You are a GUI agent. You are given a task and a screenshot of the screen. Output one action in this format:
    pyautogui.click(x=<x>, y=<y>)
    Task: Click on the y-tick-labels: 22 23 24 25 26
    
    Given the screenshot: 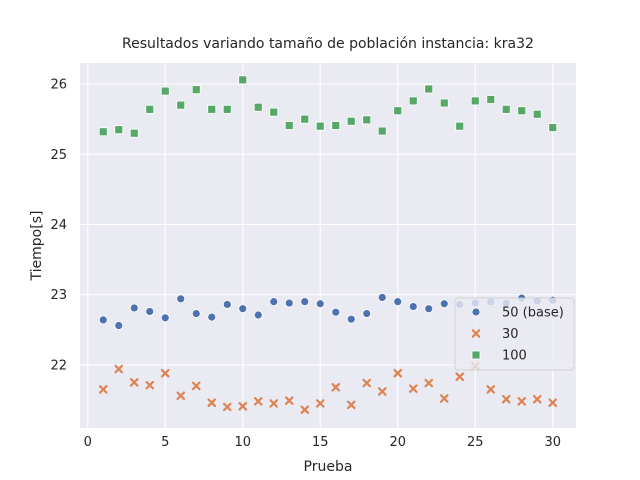 What is the action you would take?
    pyautogui.click(x=58, y=226)
    